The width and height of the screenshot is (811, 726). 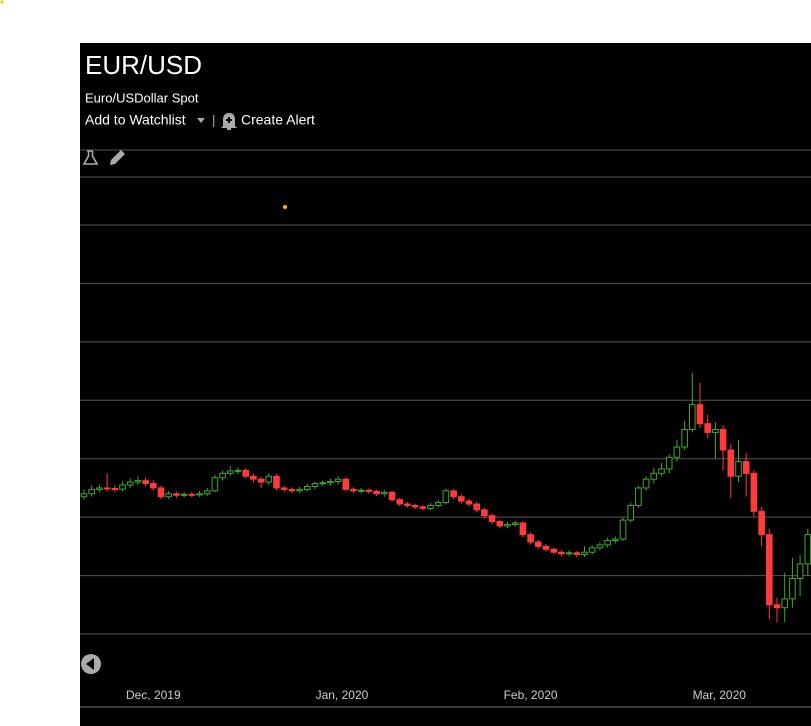 I want to click on x-tick-label: Mar, 2020, so click(x=720, y=695).